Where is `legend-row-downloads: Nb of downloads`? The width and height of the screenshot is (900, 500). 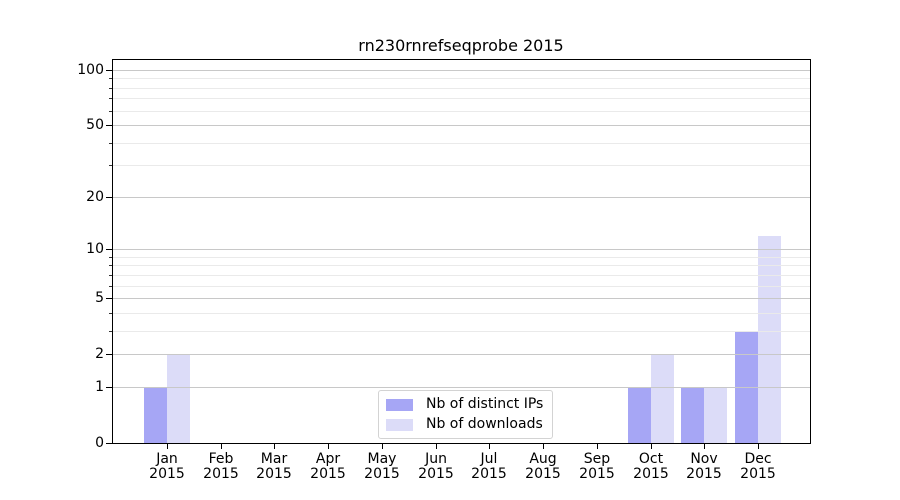
legend-row-downloads: Nb of downloads is located at coordinates (464, 424).